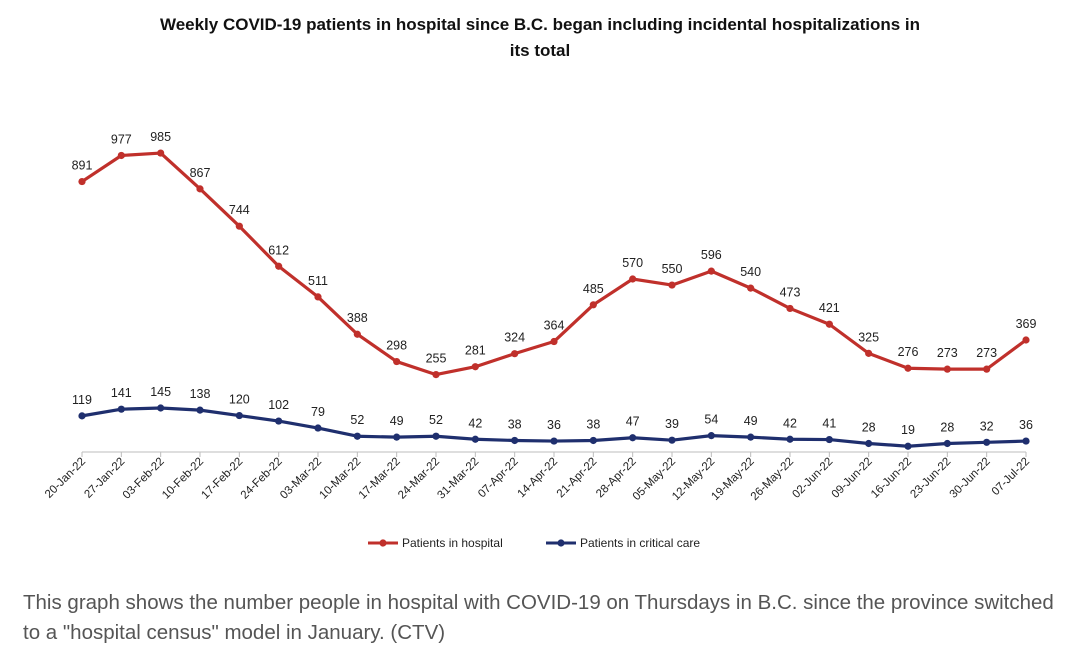  What do you see at coordinates (750, 272) in the screenshot?
I see `data-label: 540` at bounding box center [750, 272].